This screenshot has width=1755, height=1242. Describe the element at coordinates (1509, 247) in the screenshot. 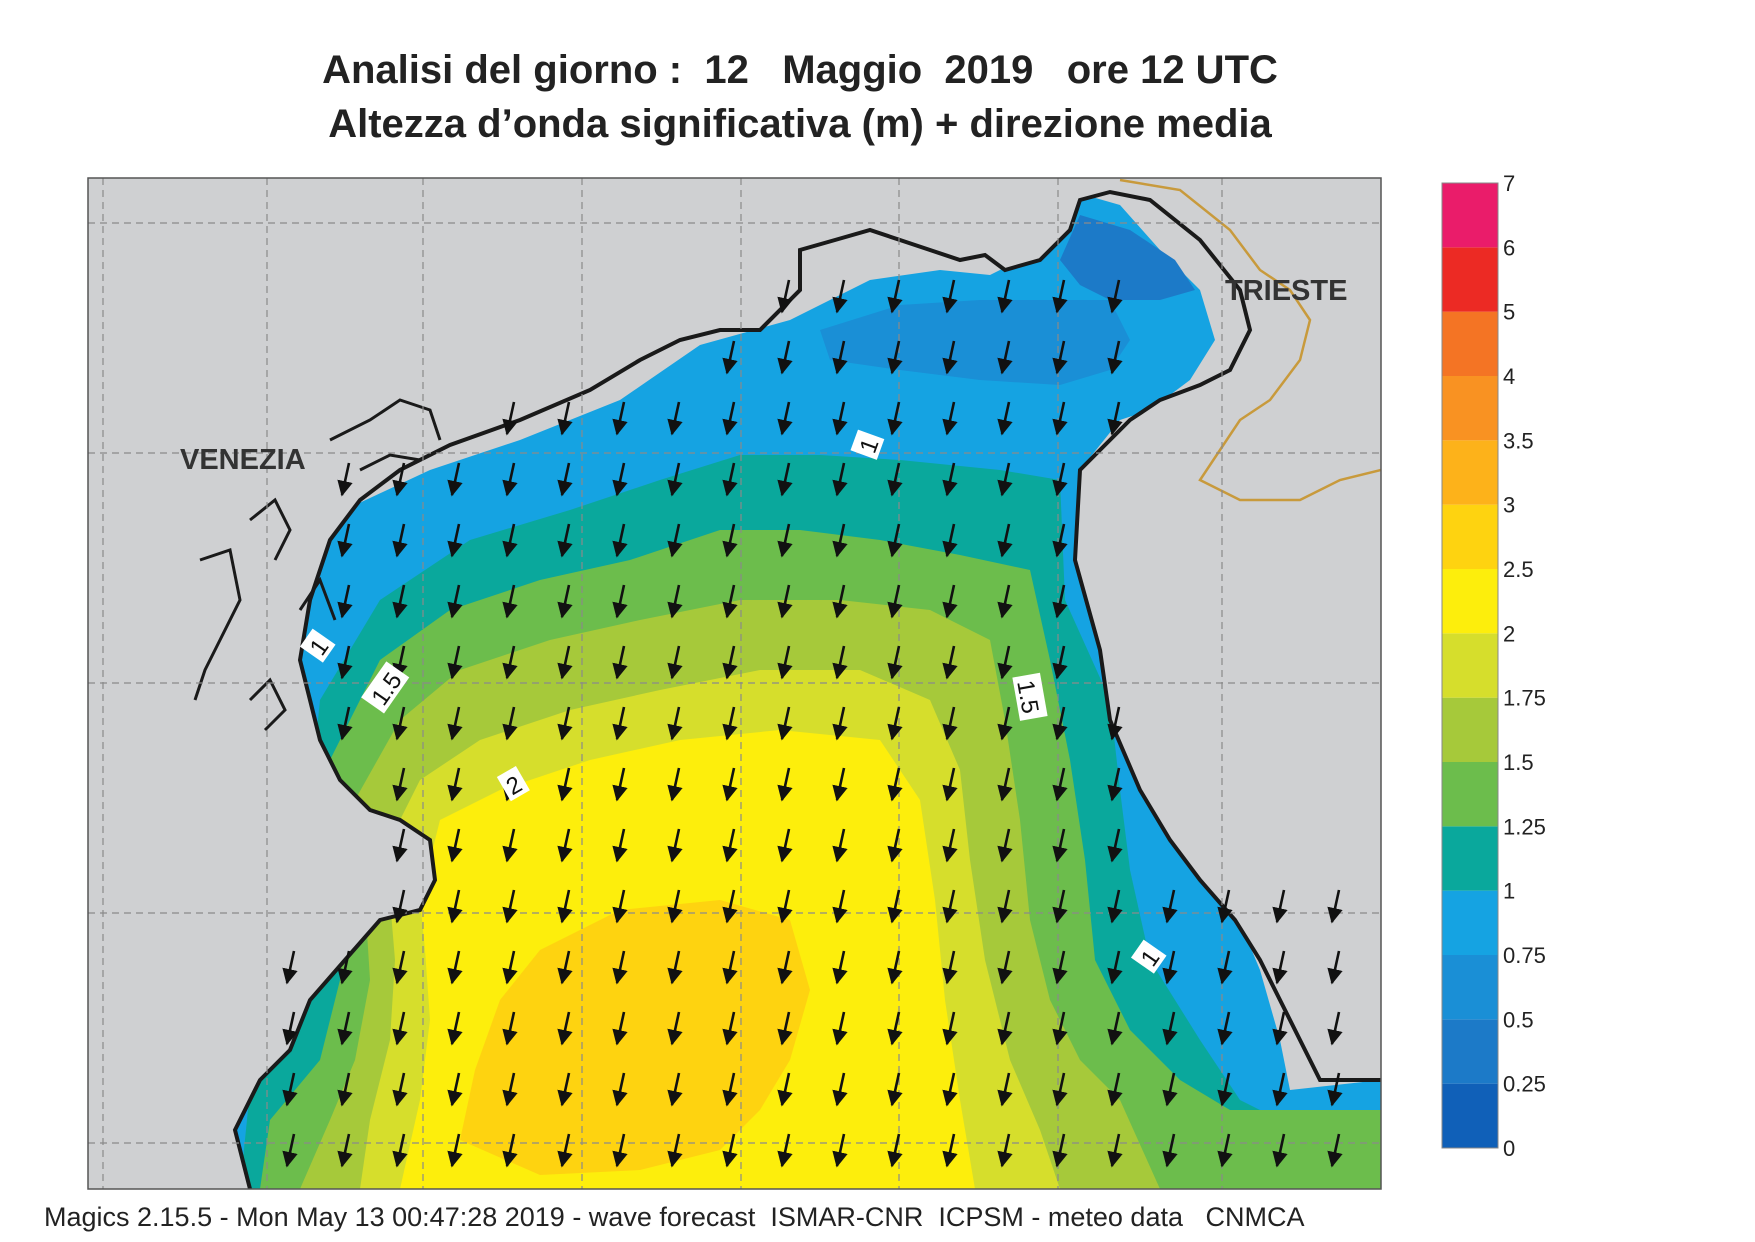

I see `legend-tick-label: 6` at that location.